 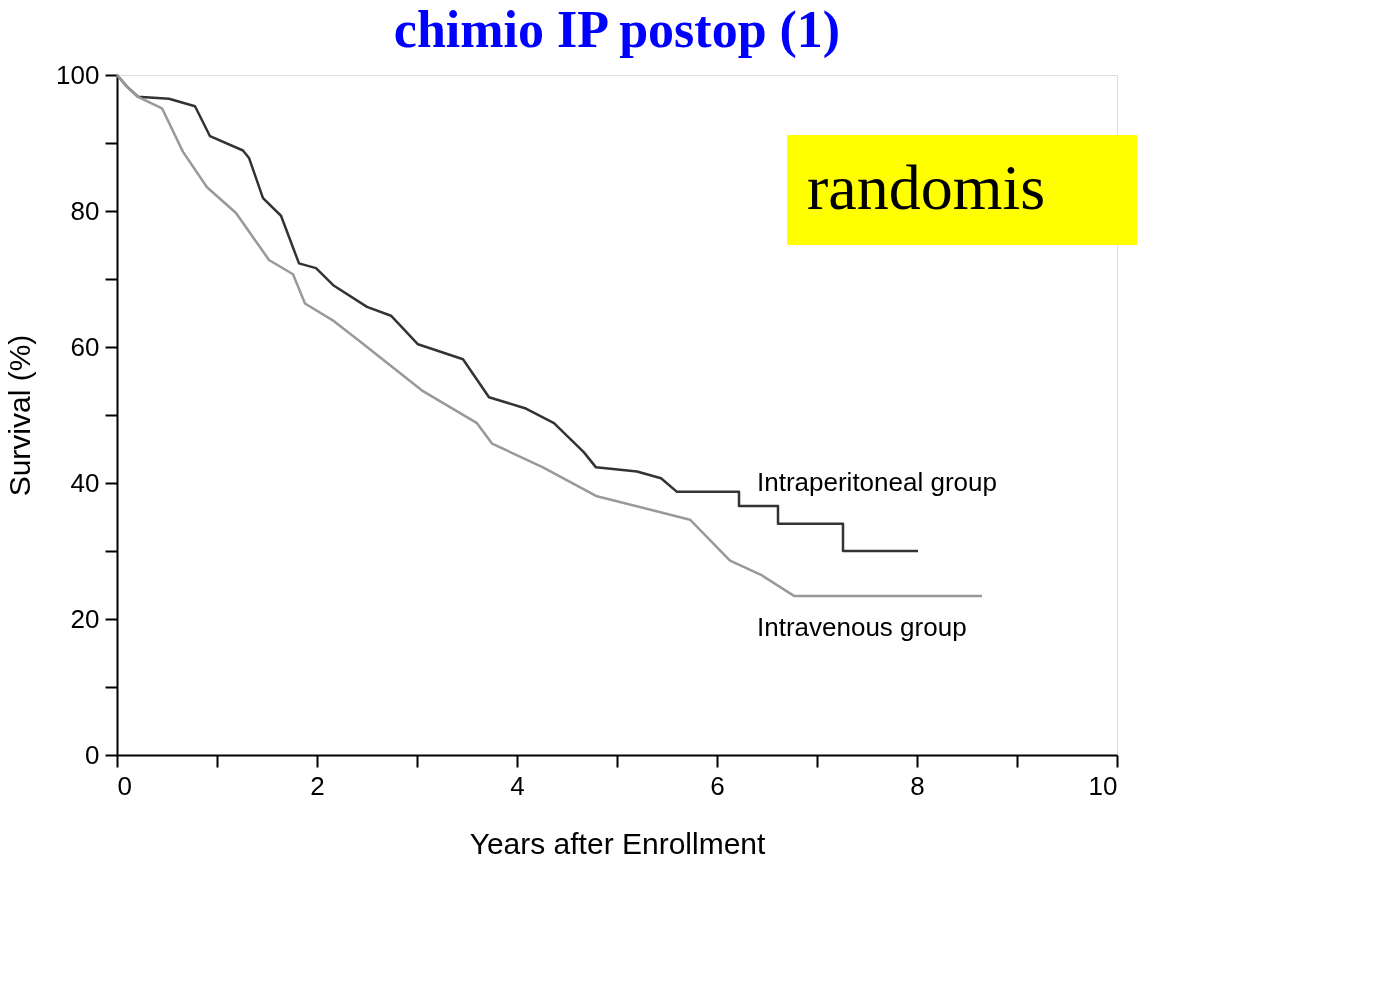 What do you see at coordinates (85, 346) in the screenshot?
I see `y-tick-label: 60` at bounding box center [85, 346].